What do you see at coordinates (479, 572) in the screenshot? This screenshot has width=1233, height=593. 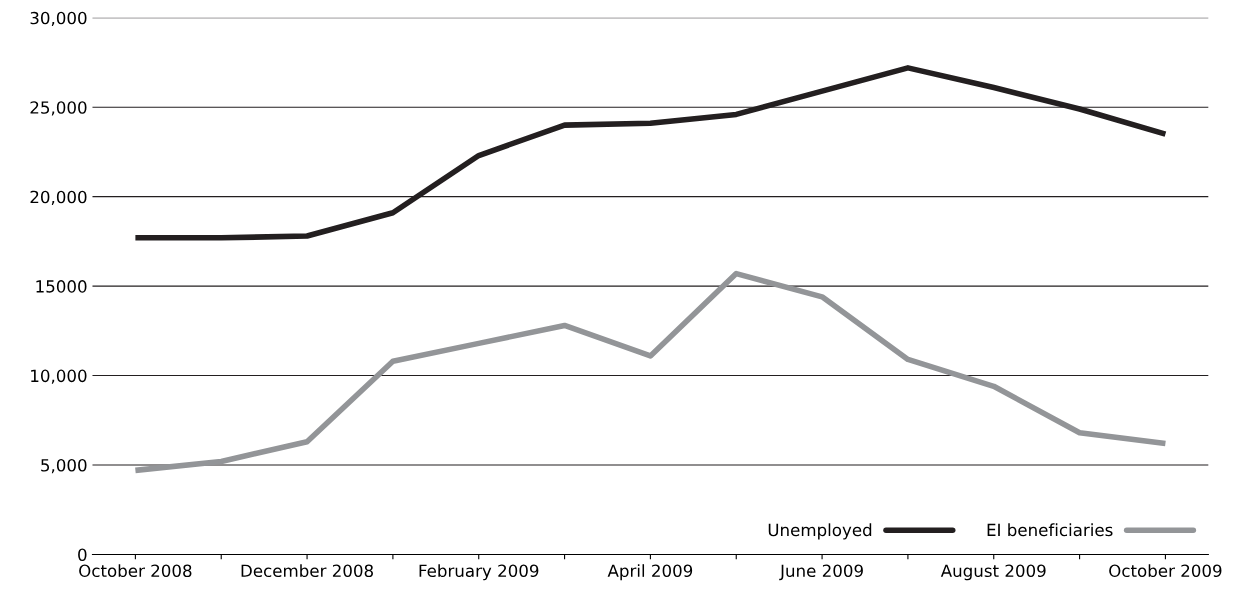 I see `x-tick-label: February 2009` at bounding box center [479, 572].